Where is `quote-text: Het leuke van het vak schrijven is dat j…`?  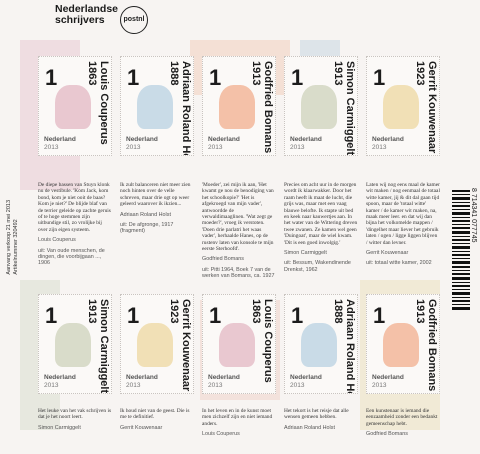 quote-text: Het leuke van het vak schrijven is dat j… is located at coordinates (75, 414).